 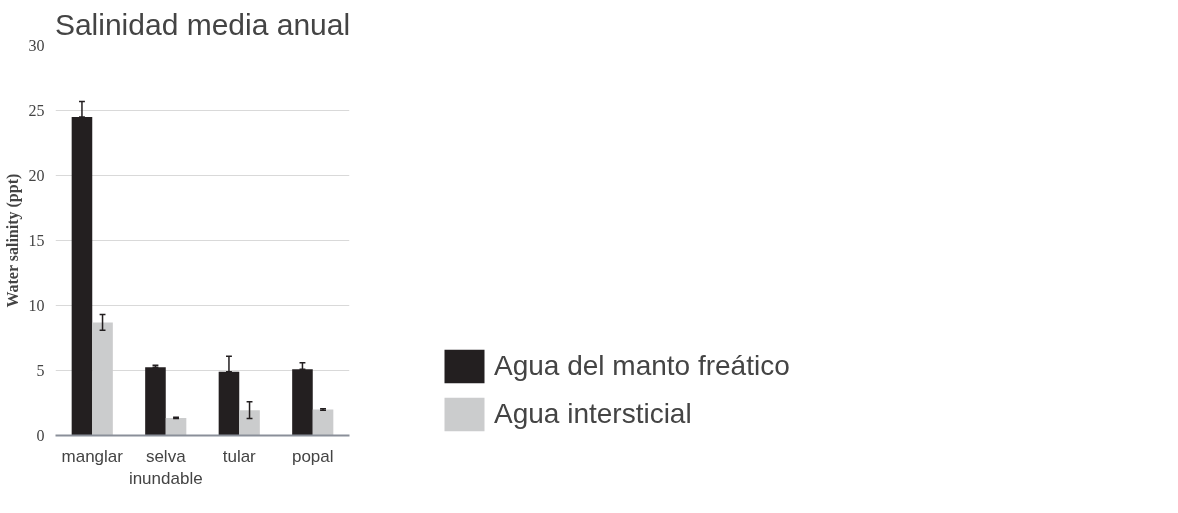 What do you see at coordinates (36, 240) in the screenshot?
I see `y-tick-label: 15` at bounding box center [36, 240].